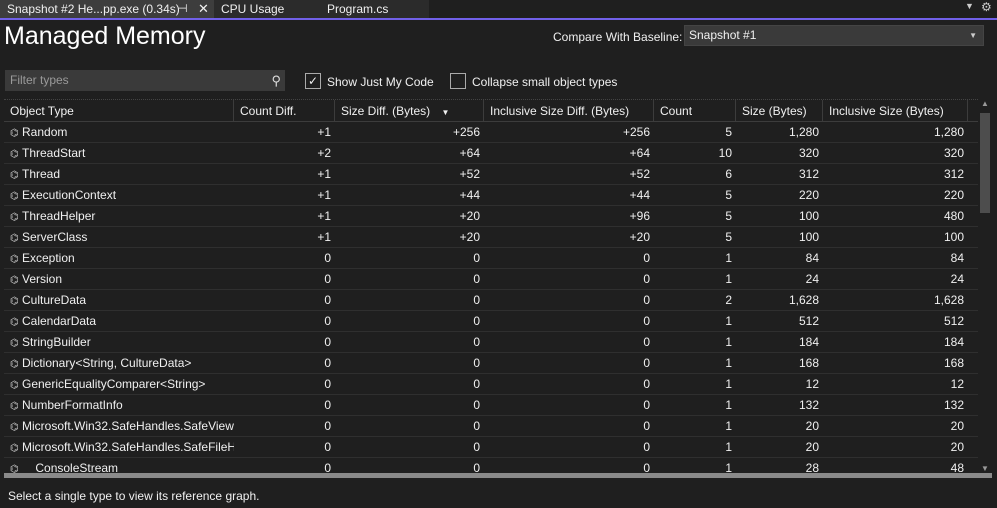 The width and height of the screenshot is (997, 508). I want to click on close-icon: ✕, so click(203, 8).